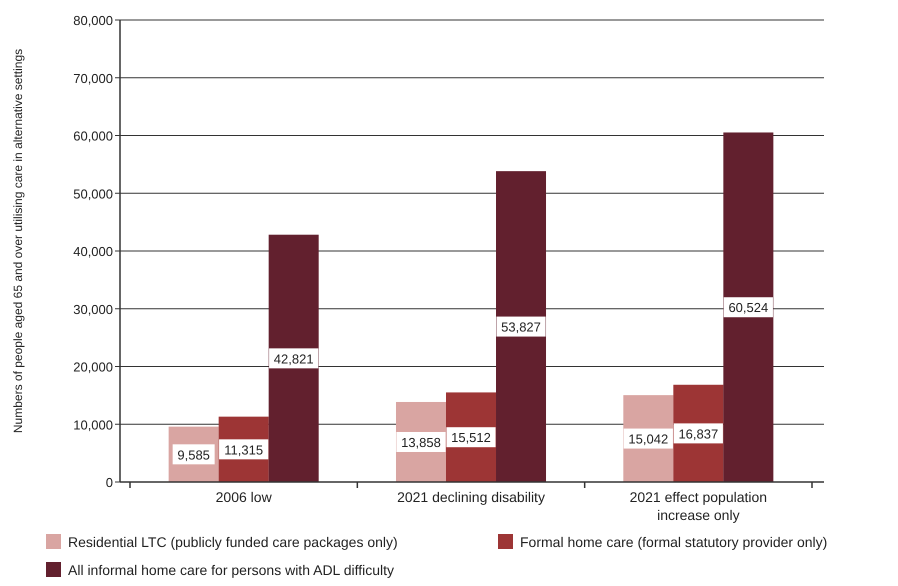 This screenshot has width=898, height=586. I want to click on y-tick-label: 30,000, so click(93, 309).